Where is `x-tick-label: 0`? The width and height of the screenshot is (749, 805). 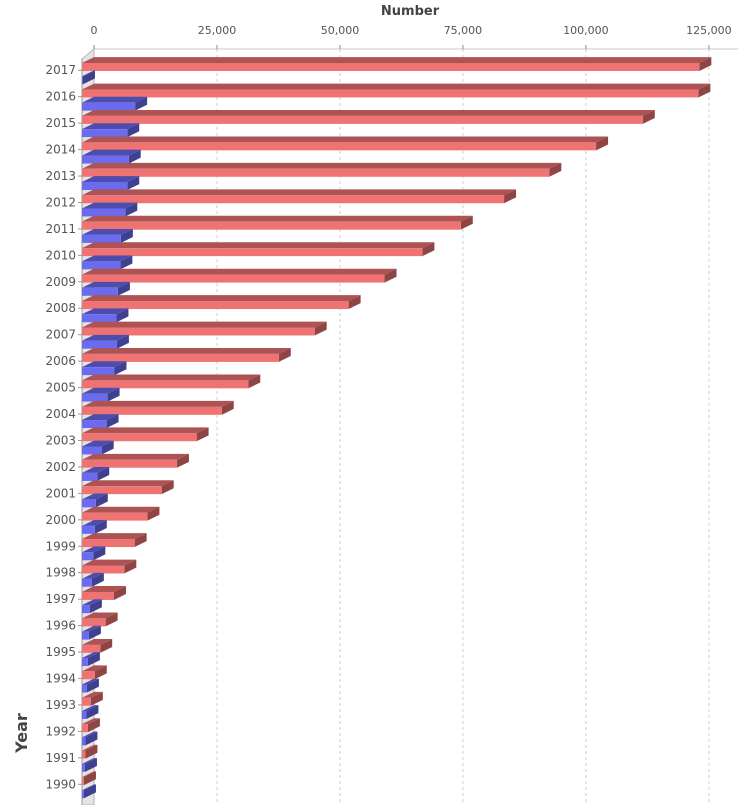 x-tick-label: 0 is located at coordinates (94, 30).